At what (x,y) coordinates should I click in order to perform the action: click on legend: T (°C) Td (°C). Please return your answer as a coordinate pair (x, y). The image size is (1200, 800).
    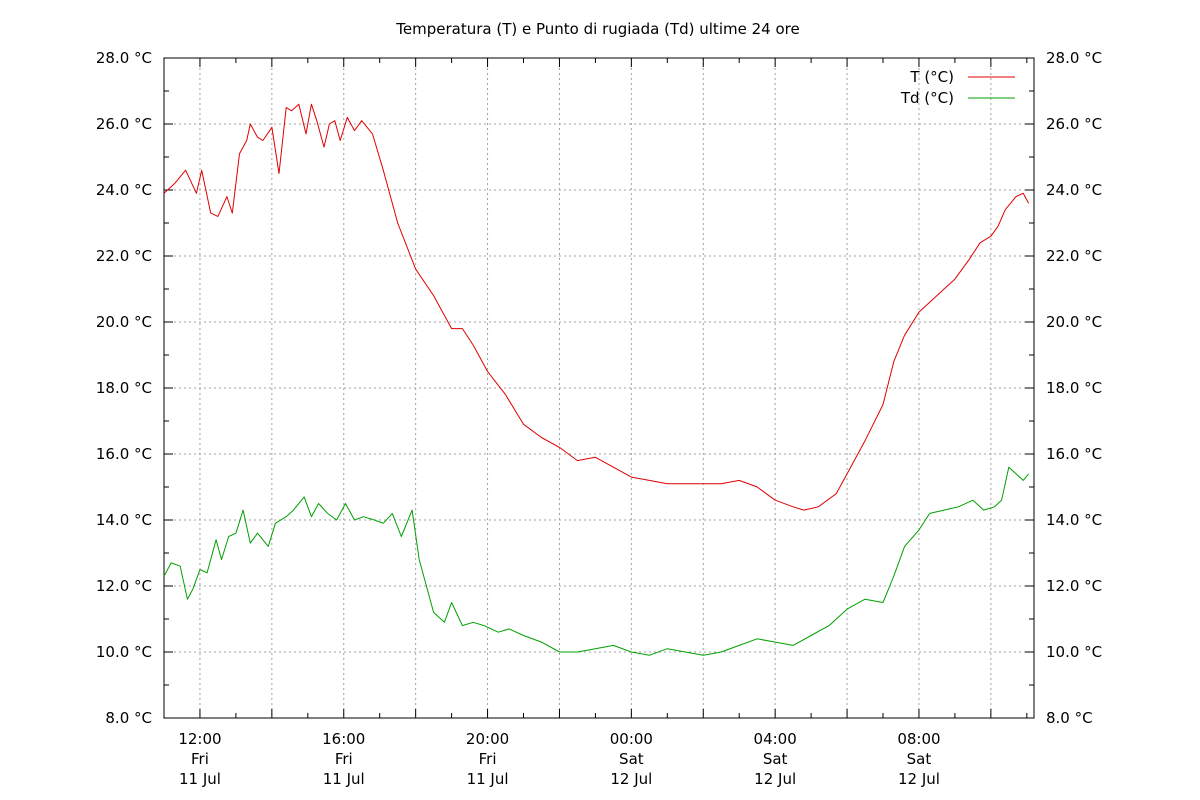
    Looking at the image, I should click on (957, 87).